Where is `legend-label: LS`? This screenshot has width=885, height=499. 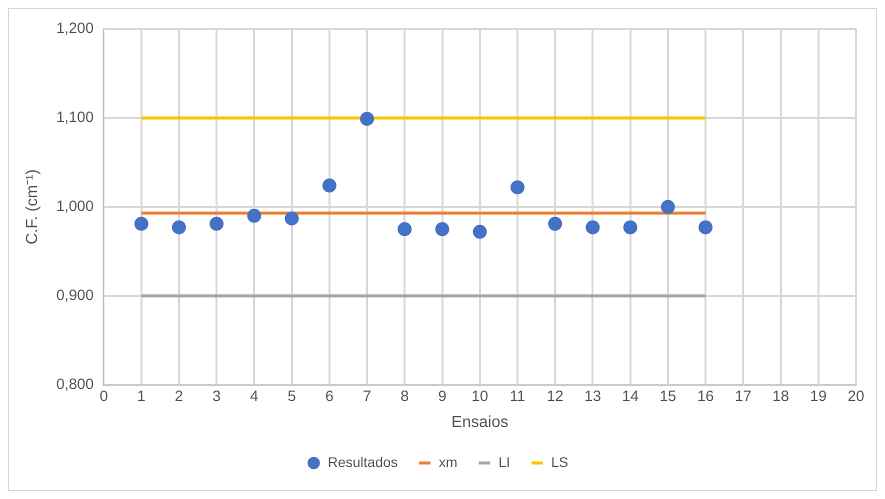
legend-label: LS is located at coordinates (559, 462).